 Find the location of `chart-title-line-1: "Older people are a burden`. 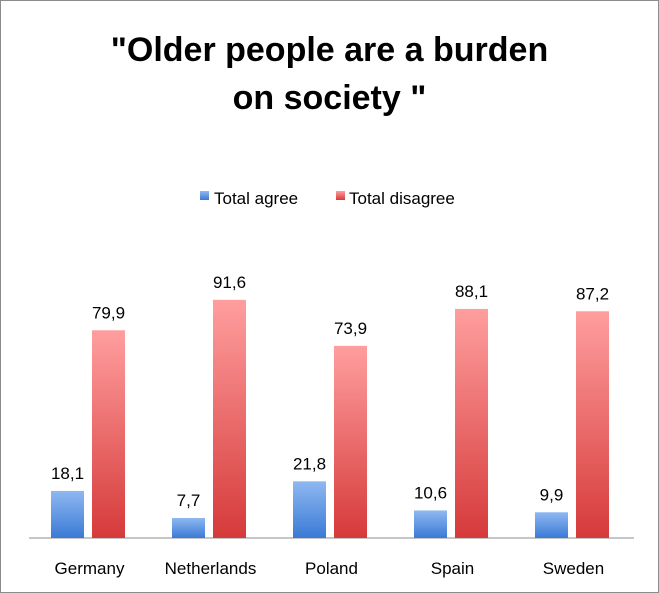

chart-title-line-1: "Older people are a burden is located at coordinates (329, 50).